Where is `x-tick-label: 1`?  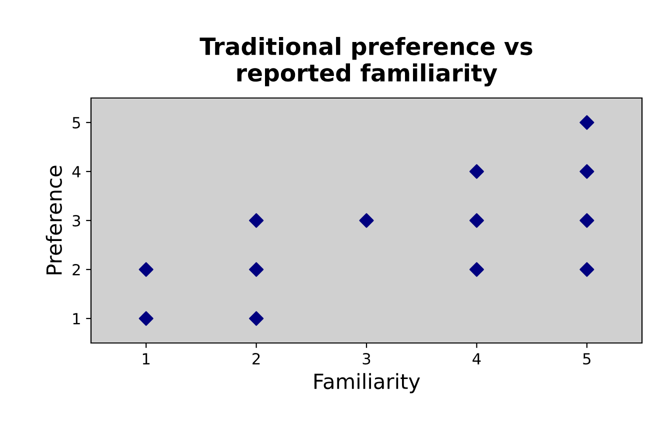
x-tick-label: 1 is located at coordinates (146, 358).